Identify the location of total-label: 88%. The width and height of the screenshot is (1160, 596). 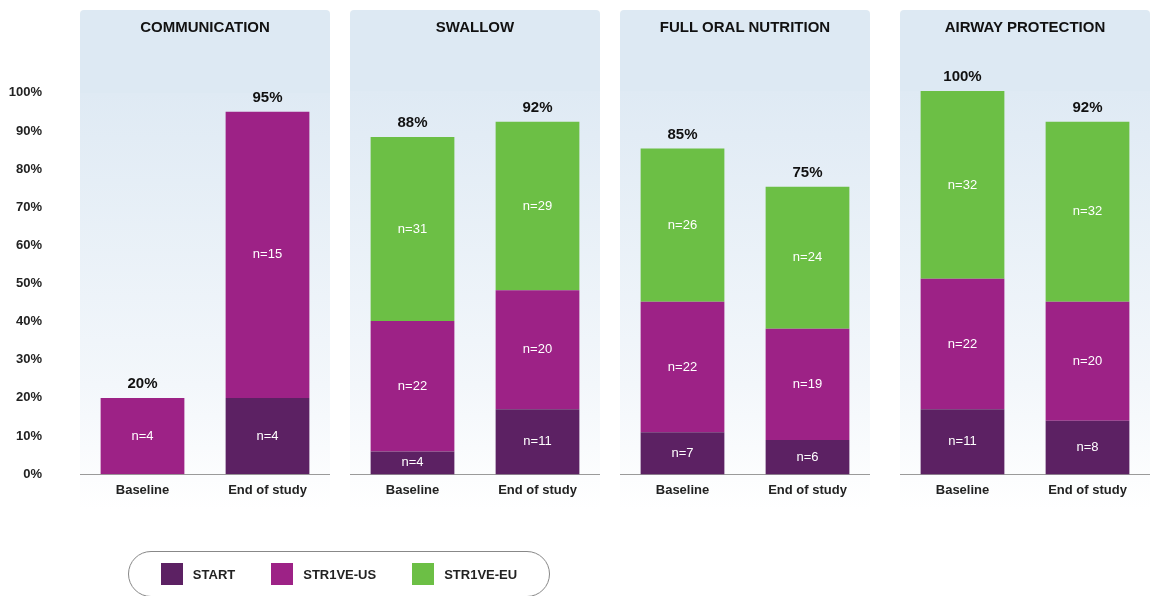
(412, 122).